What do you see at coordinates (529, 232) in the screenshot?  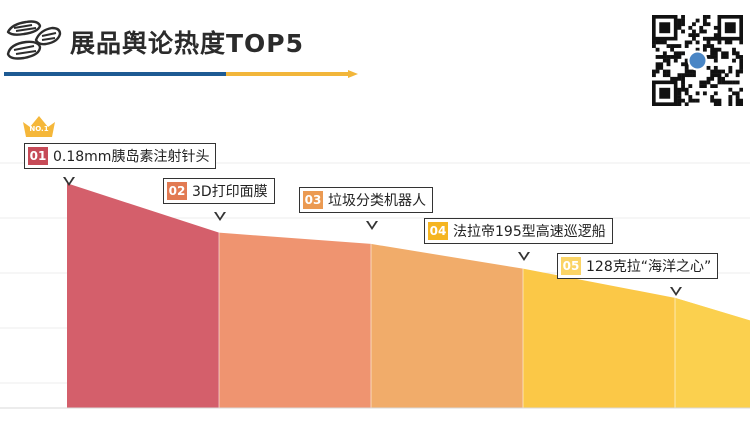 I see `category-label: 法拉帝195型高速巡逻船` at bounding box center [529, 232].